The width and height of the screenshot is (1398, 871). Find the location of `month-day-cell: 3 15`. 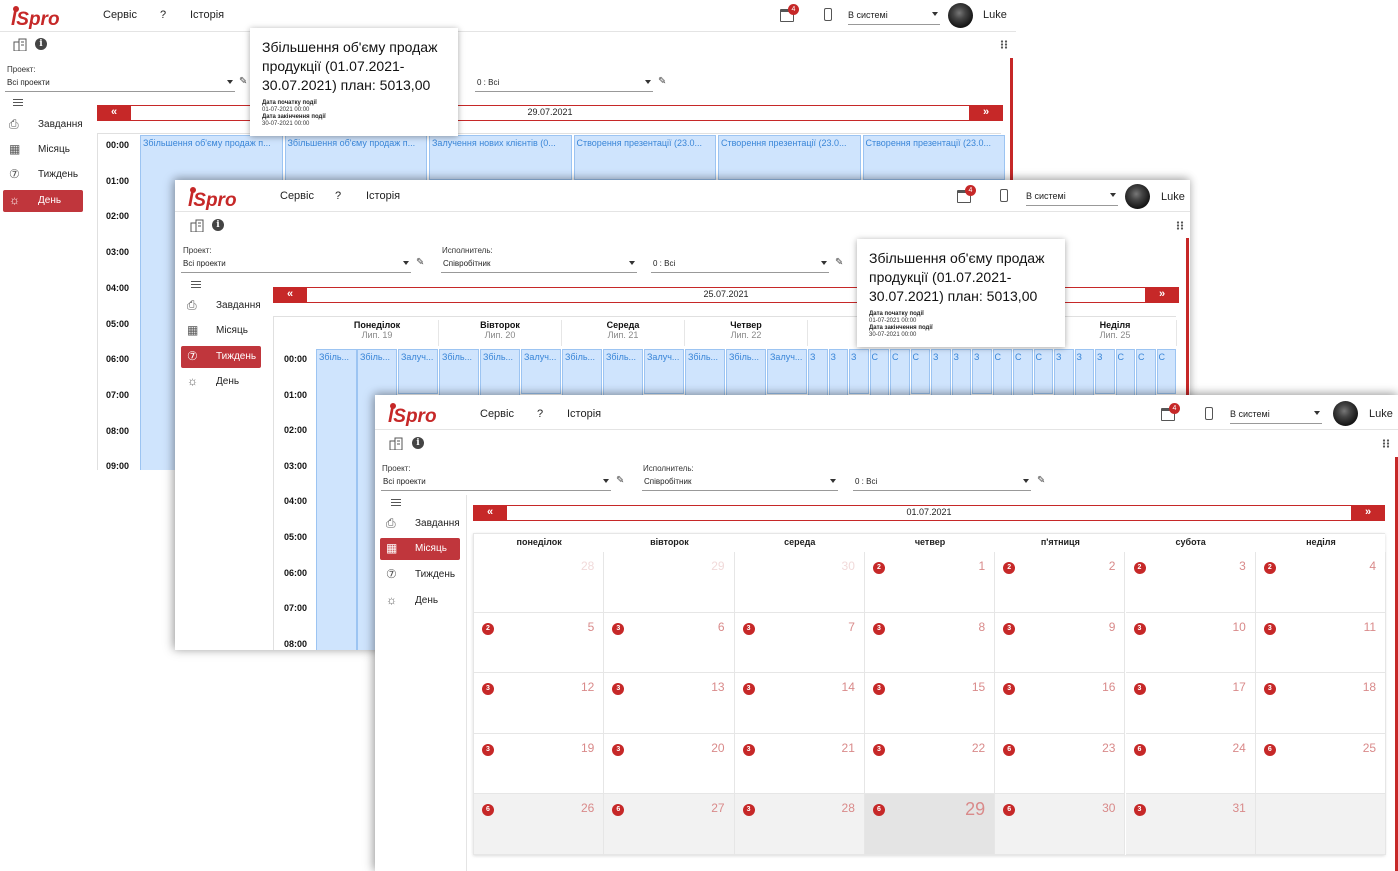

month-day-cell: 3 15 is located at coordinates (930, 703).